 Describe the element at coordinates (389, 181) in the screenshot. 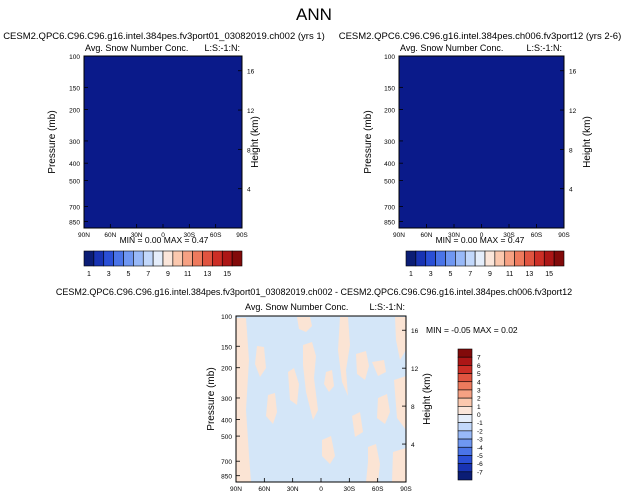

I see `p2-y-tick-label: 500` at that location.